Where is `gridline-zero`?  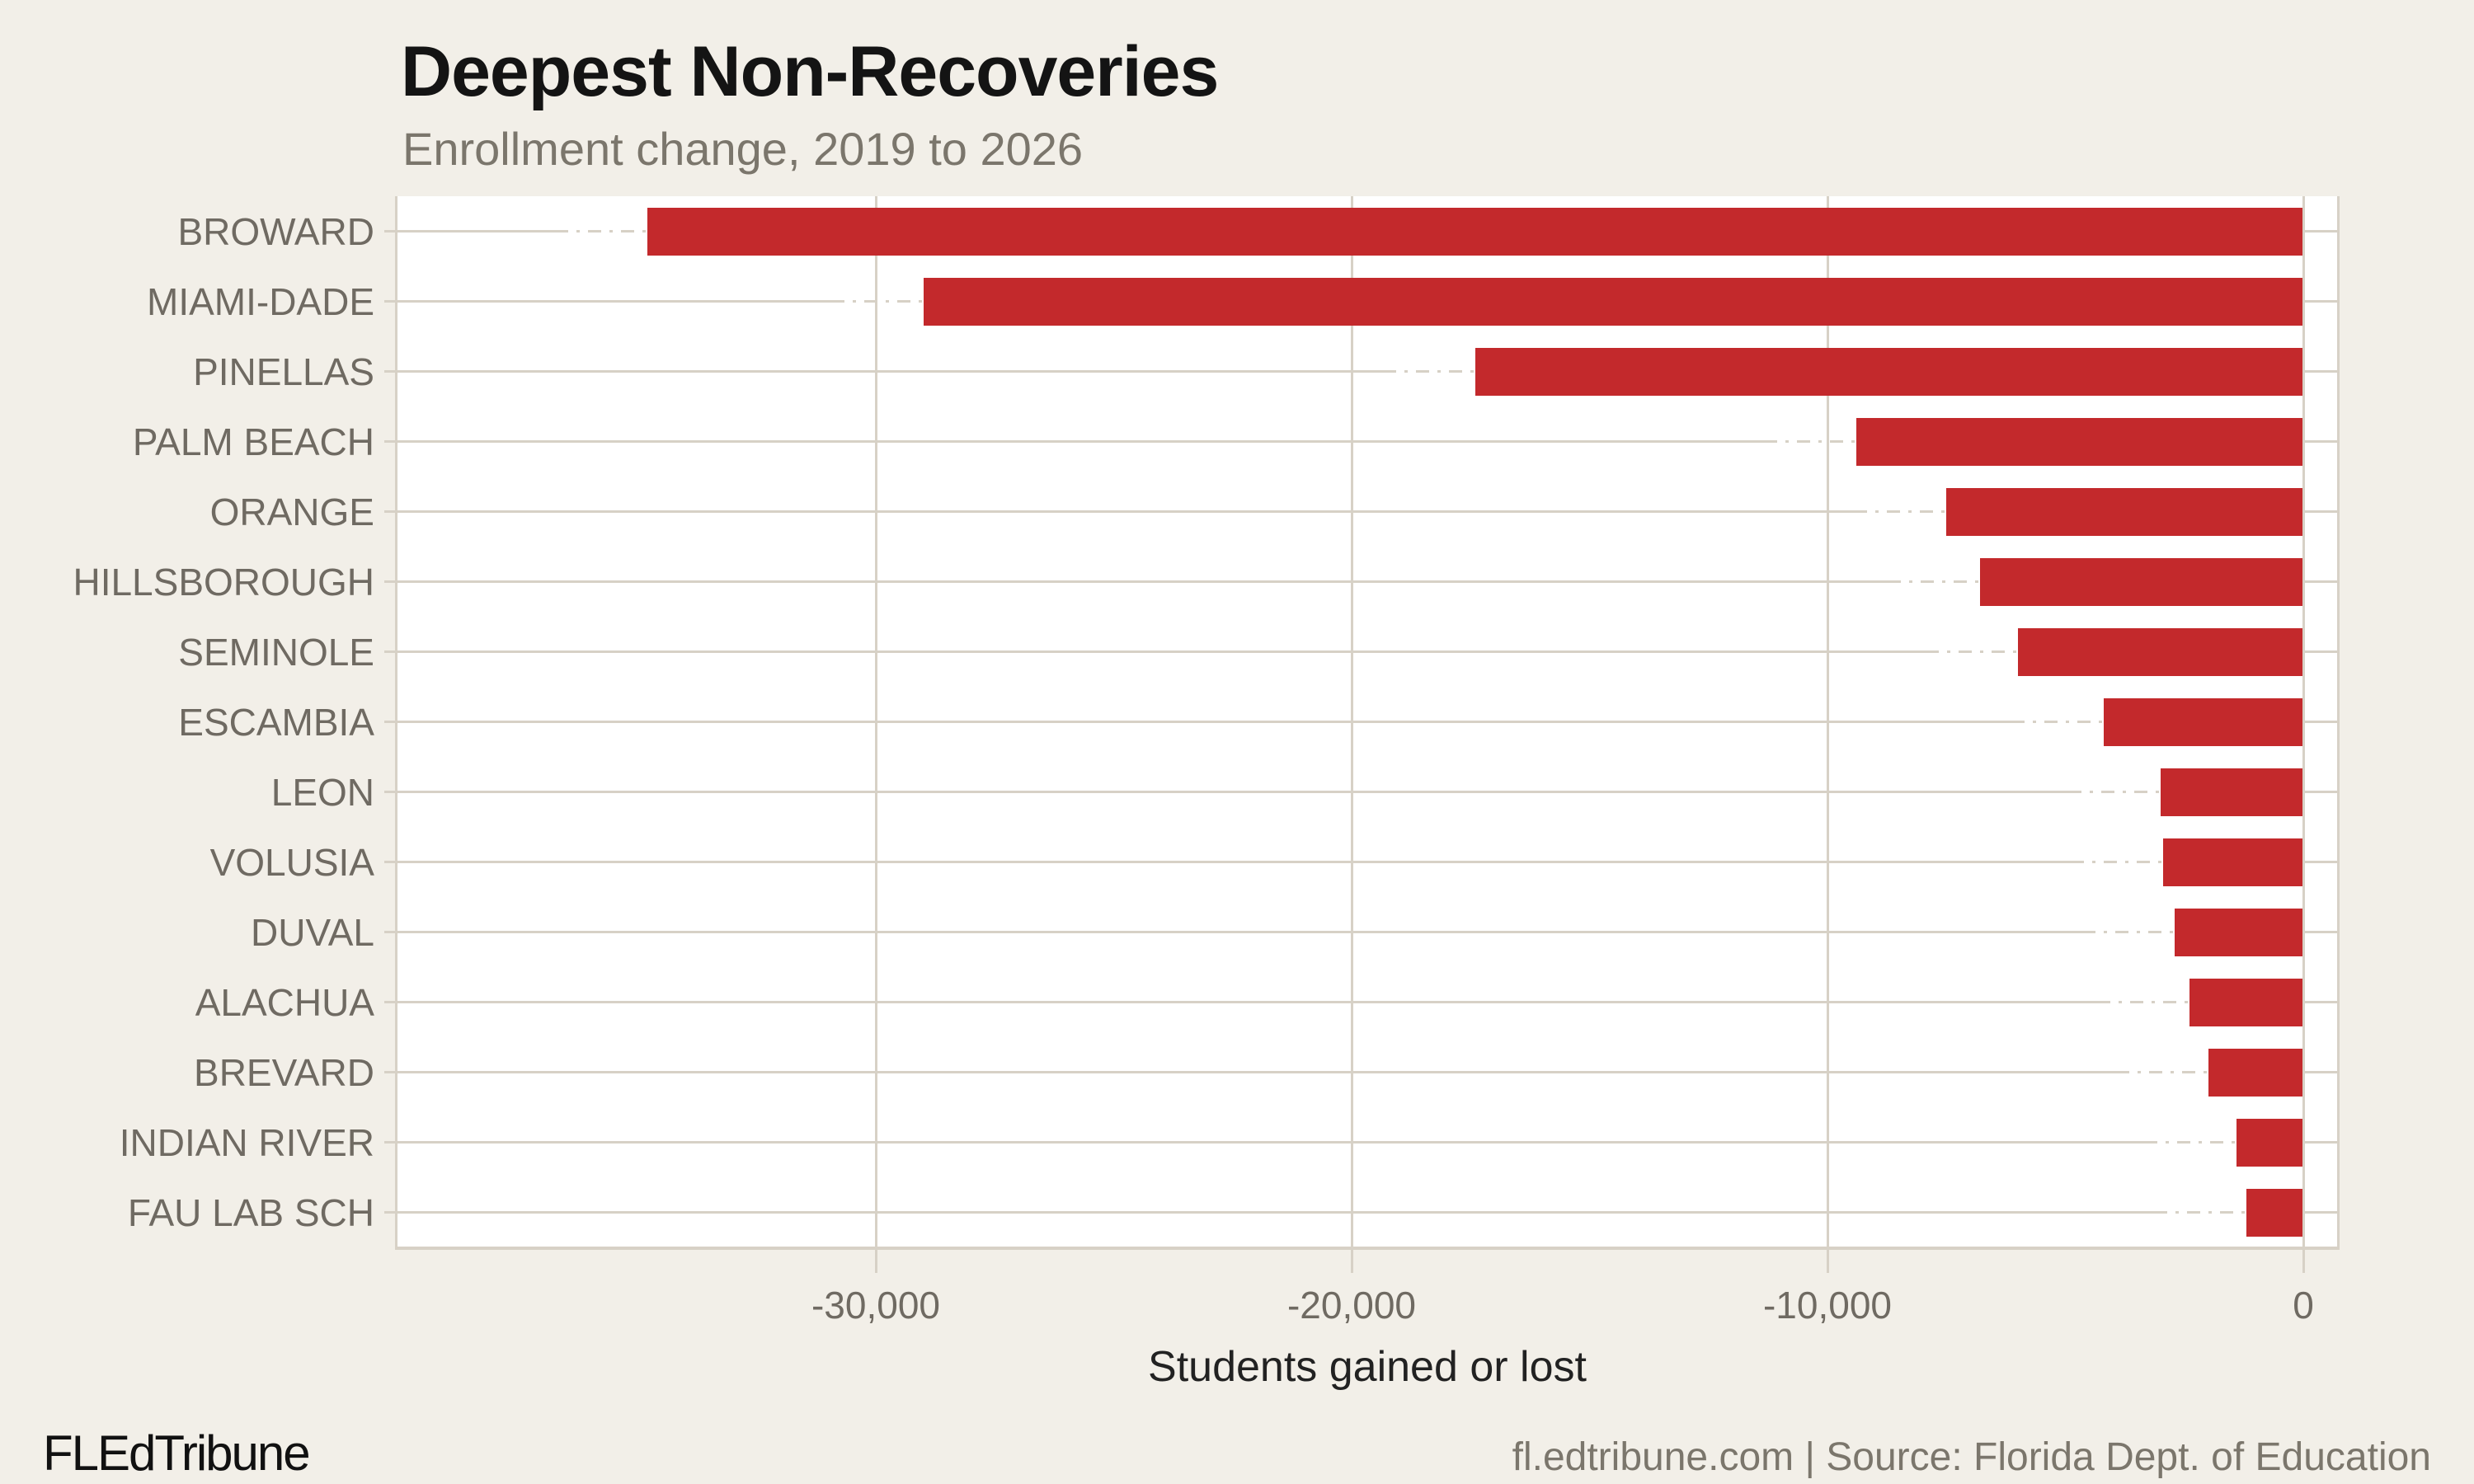 gridline-zero is located at coordinates (2303, 721).